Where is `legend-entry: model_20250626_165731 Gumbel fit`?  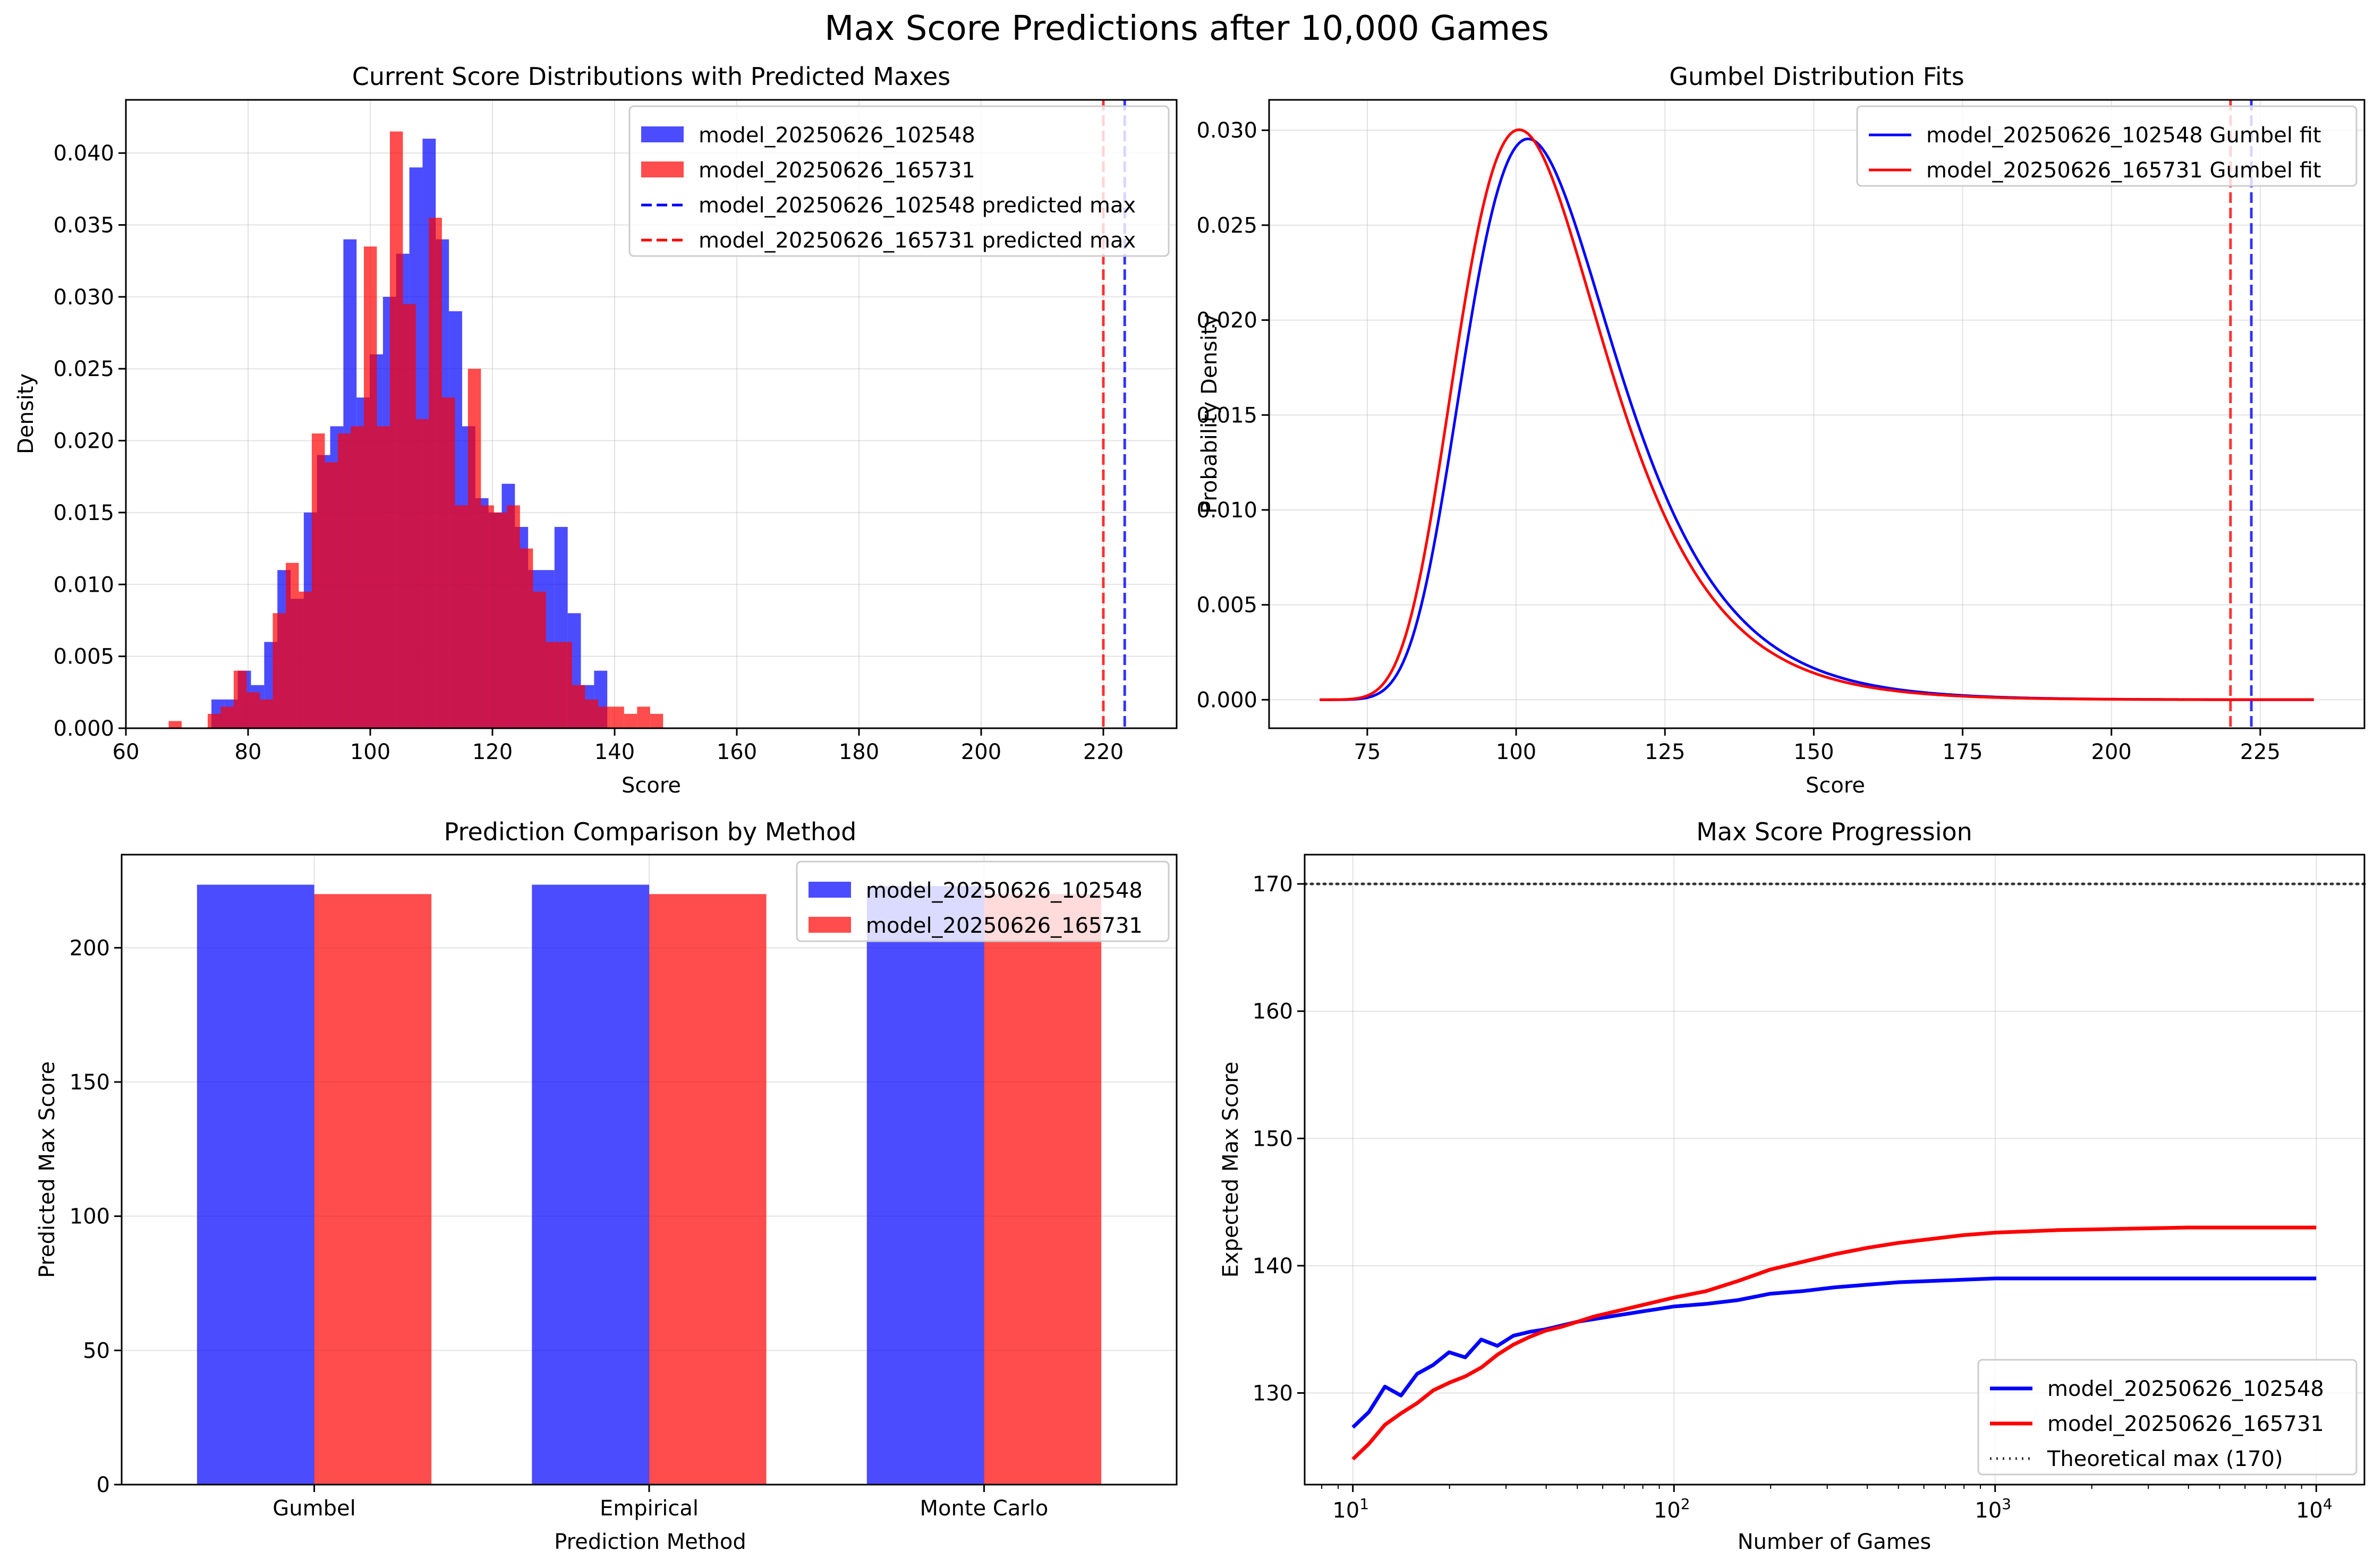
legend-entry: model_20250626_165731 Gumbel fit is located at coordinates (2095, 171).